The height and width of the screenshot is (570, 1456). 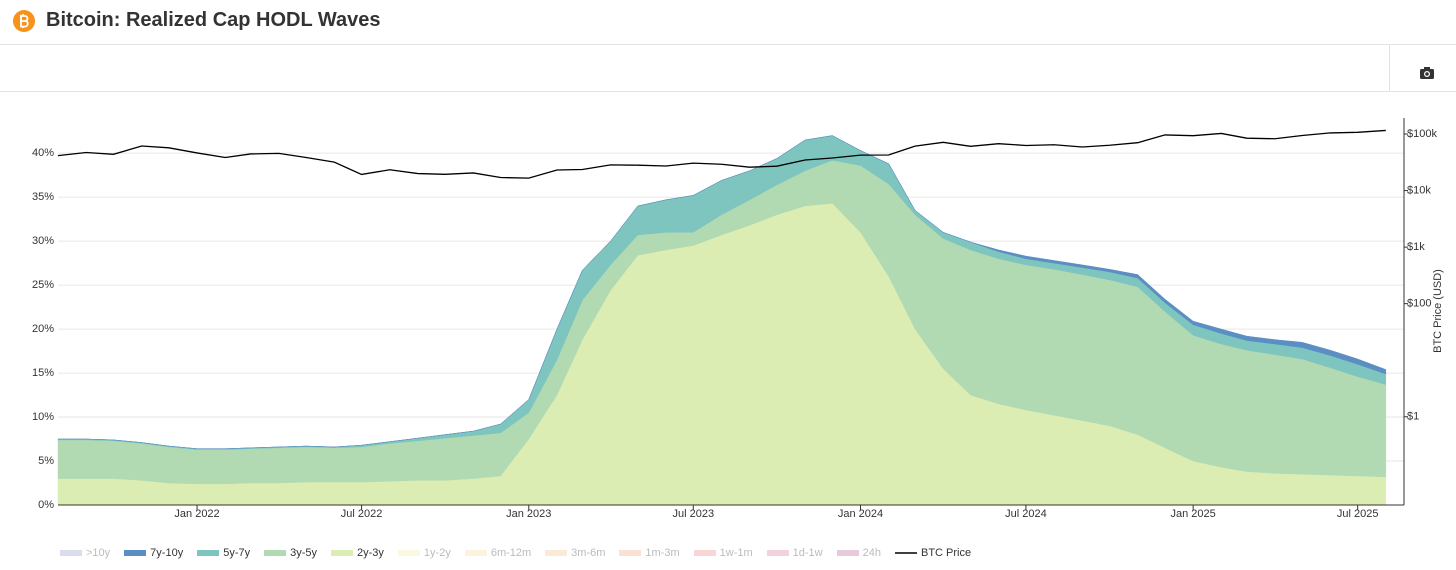 I want to click on separator, so click(x=1389, y=68).